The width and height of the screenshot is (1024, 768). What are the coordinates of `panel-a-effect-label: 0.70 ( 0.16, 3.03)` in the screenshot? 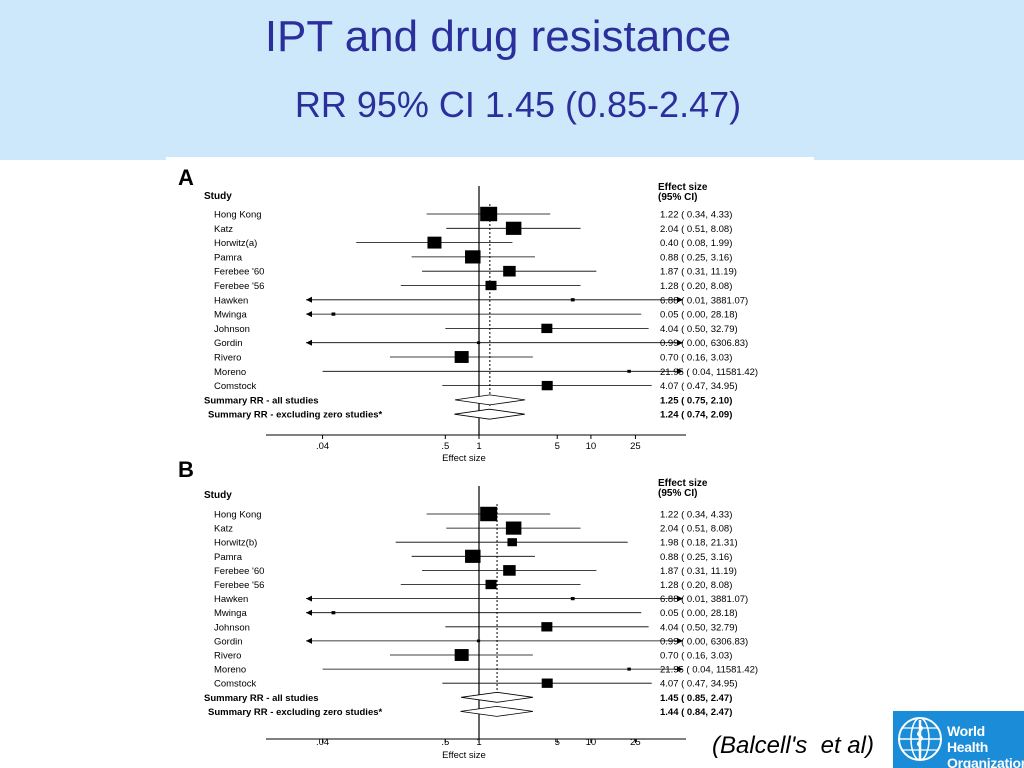 It's located at (696, 358).